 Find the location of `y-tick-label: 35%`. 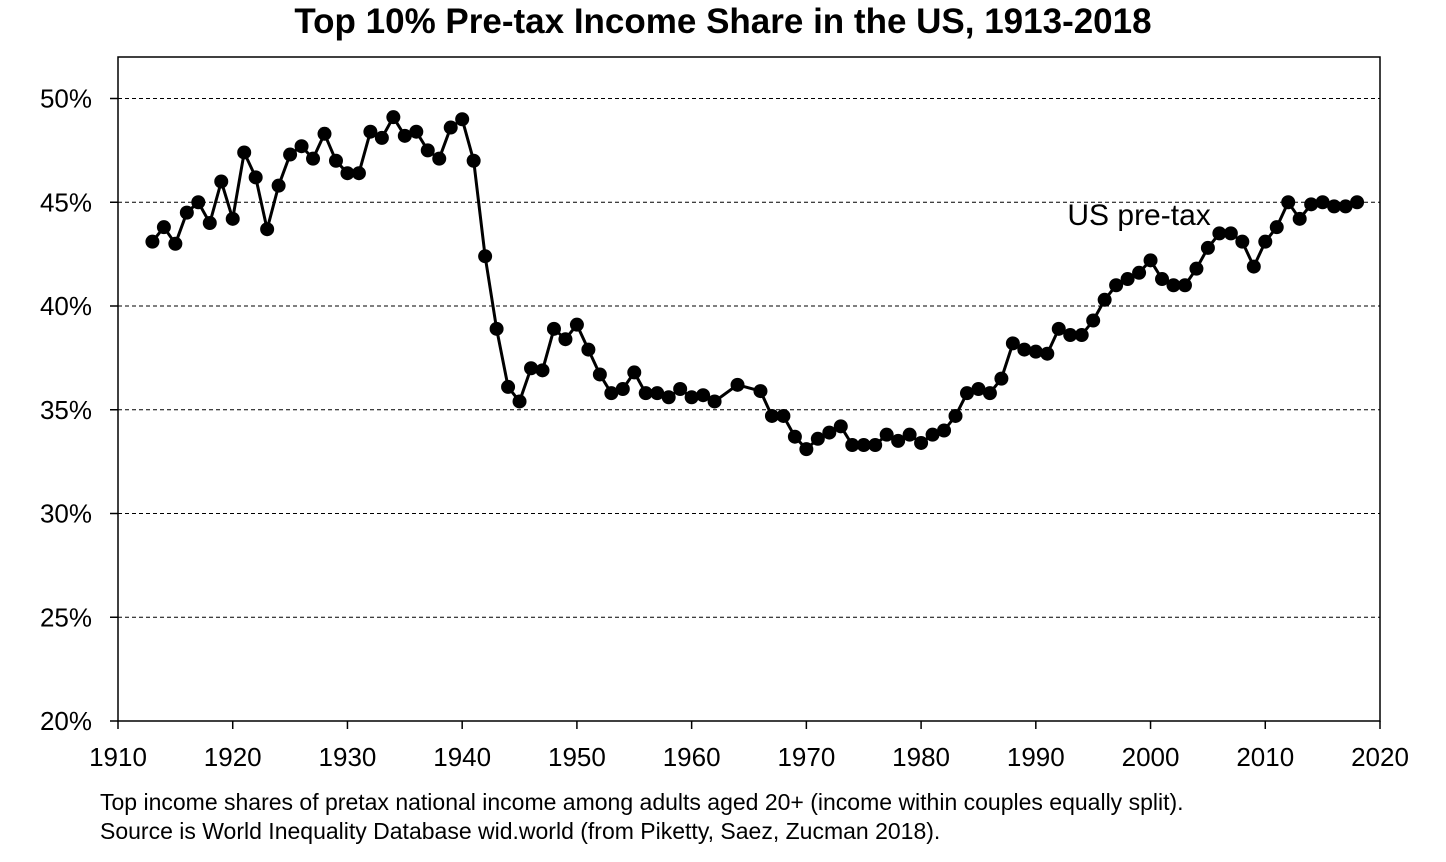

y-tick-label: 35% is located at coordinates (66, 410).